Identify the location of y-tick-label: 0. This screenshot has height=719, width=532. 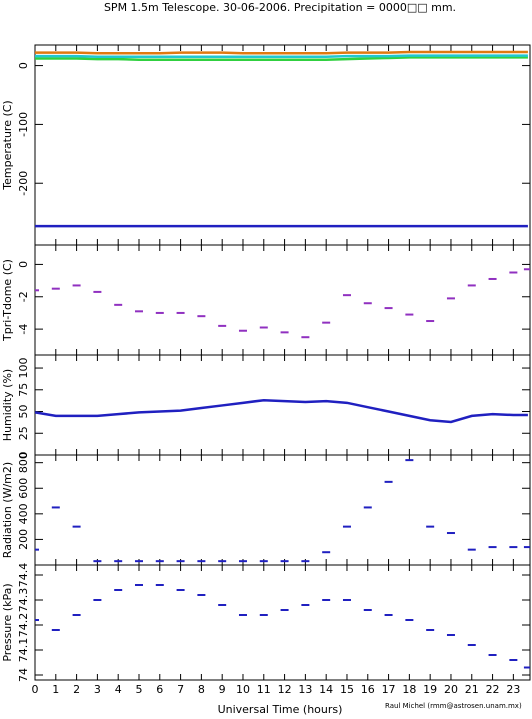
(23, 65).